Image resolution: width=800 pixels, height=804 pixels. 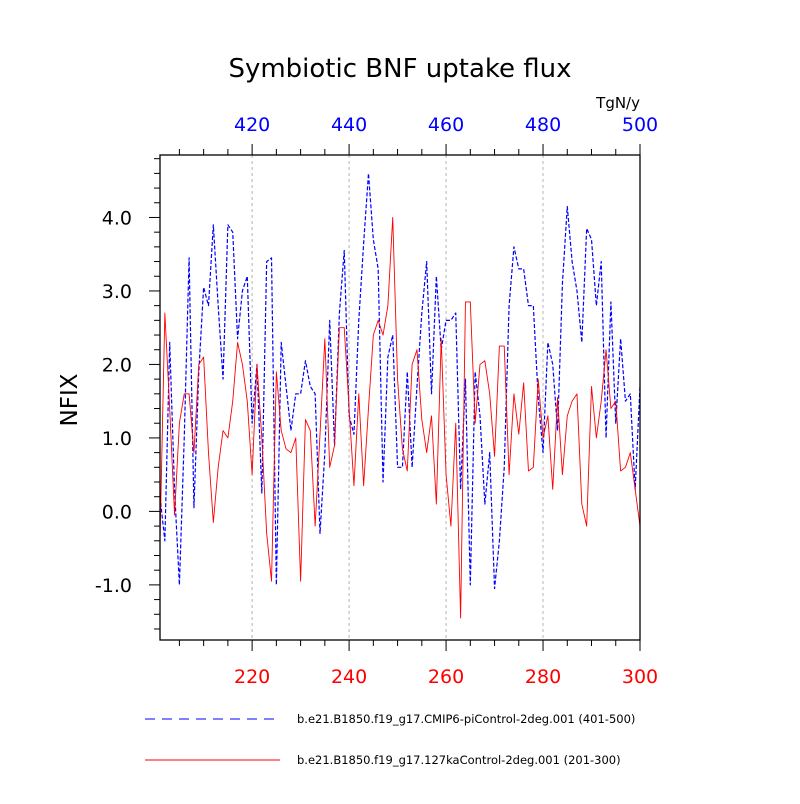 What do you see at coordinates (349, 125) in the screenshot?
I see `top-tick-label: 440` at bounding box center [349, 125].